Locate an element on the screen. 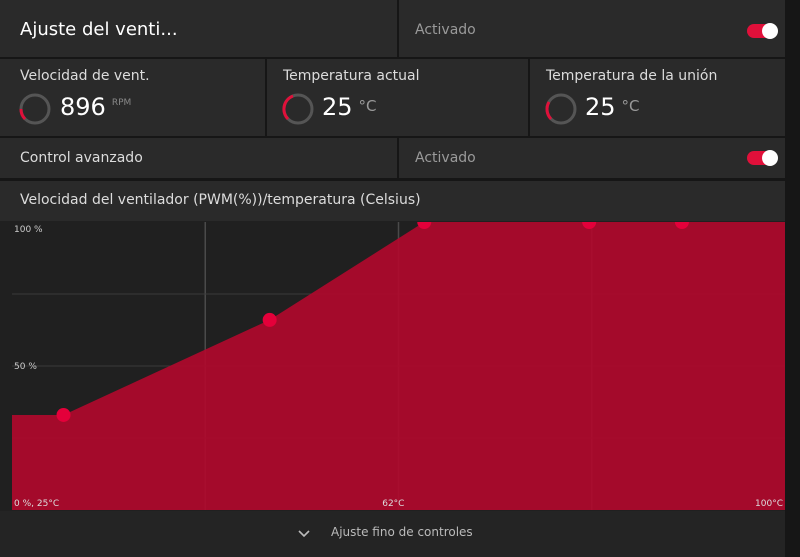 The height and width of the screenshot is (557, 800). stat-label: Temperatura actual is located at coordinates (351, 76).